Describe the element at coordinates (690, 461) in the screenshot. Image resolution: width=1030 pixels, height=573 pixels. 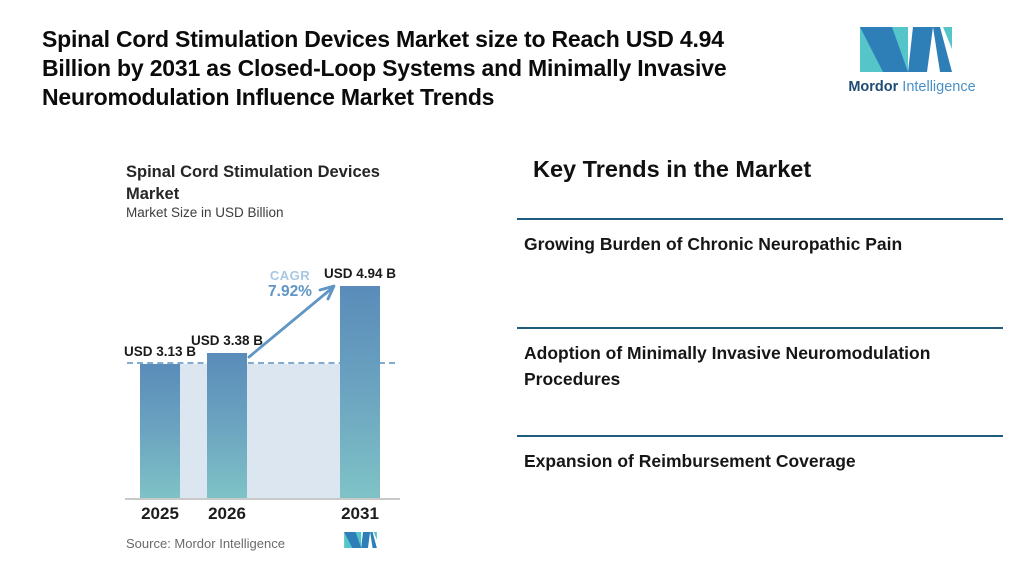
I see `trend-item-label: Expansion of Reimbursement Coverage` at that location.